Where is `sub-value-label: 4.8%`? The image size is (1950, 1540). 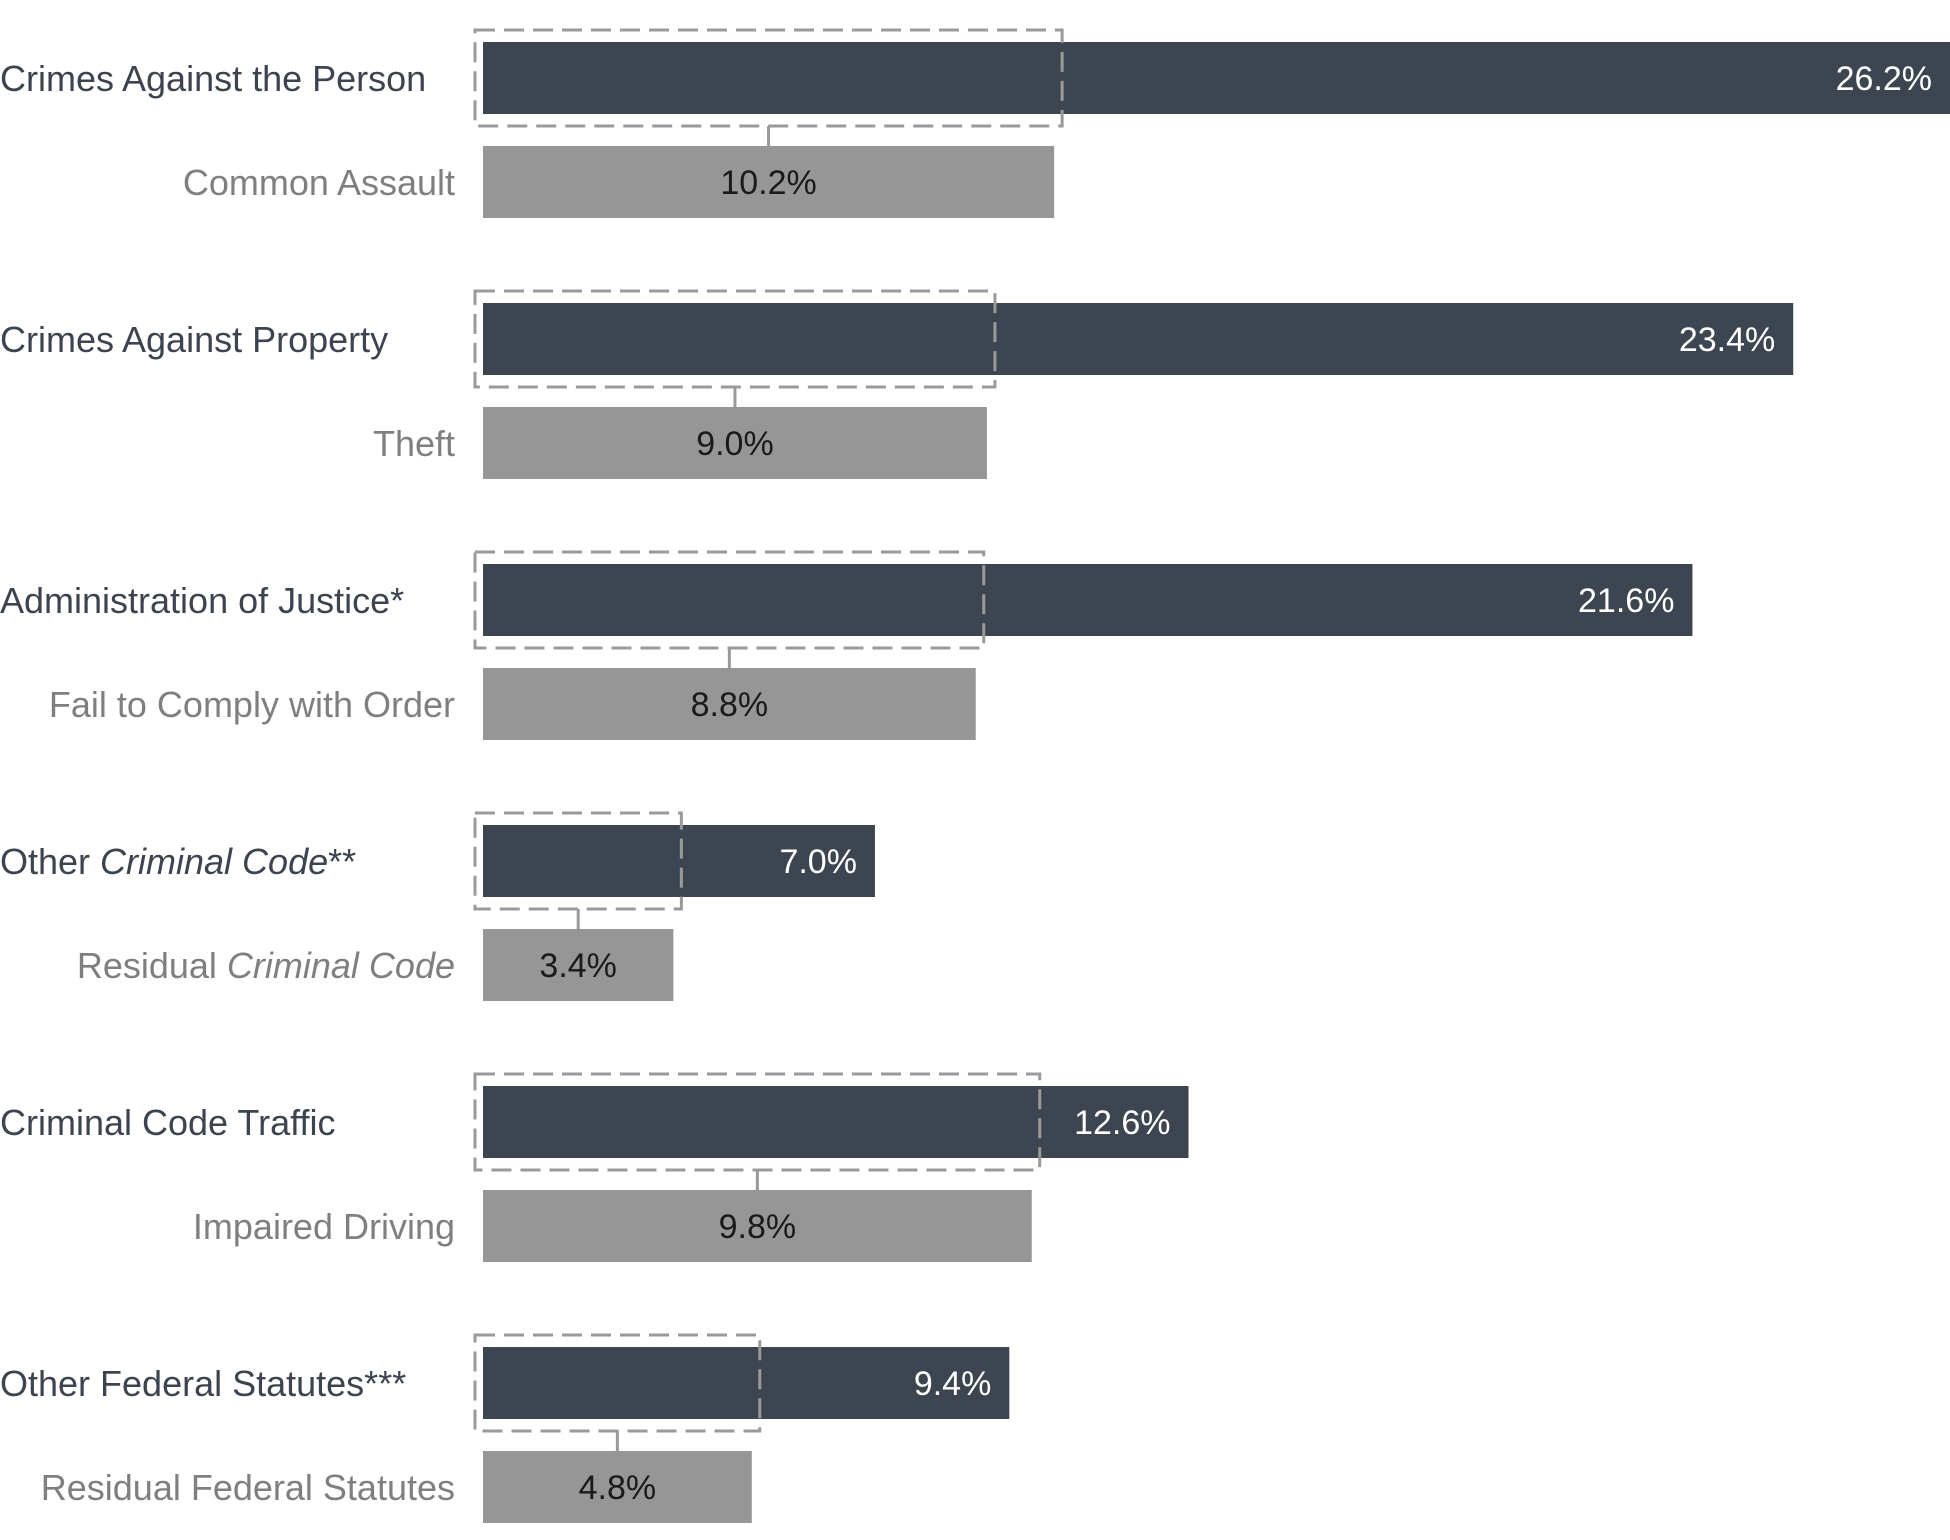 sub-value-label: 4.8% is located at coordinates (618, 1488).